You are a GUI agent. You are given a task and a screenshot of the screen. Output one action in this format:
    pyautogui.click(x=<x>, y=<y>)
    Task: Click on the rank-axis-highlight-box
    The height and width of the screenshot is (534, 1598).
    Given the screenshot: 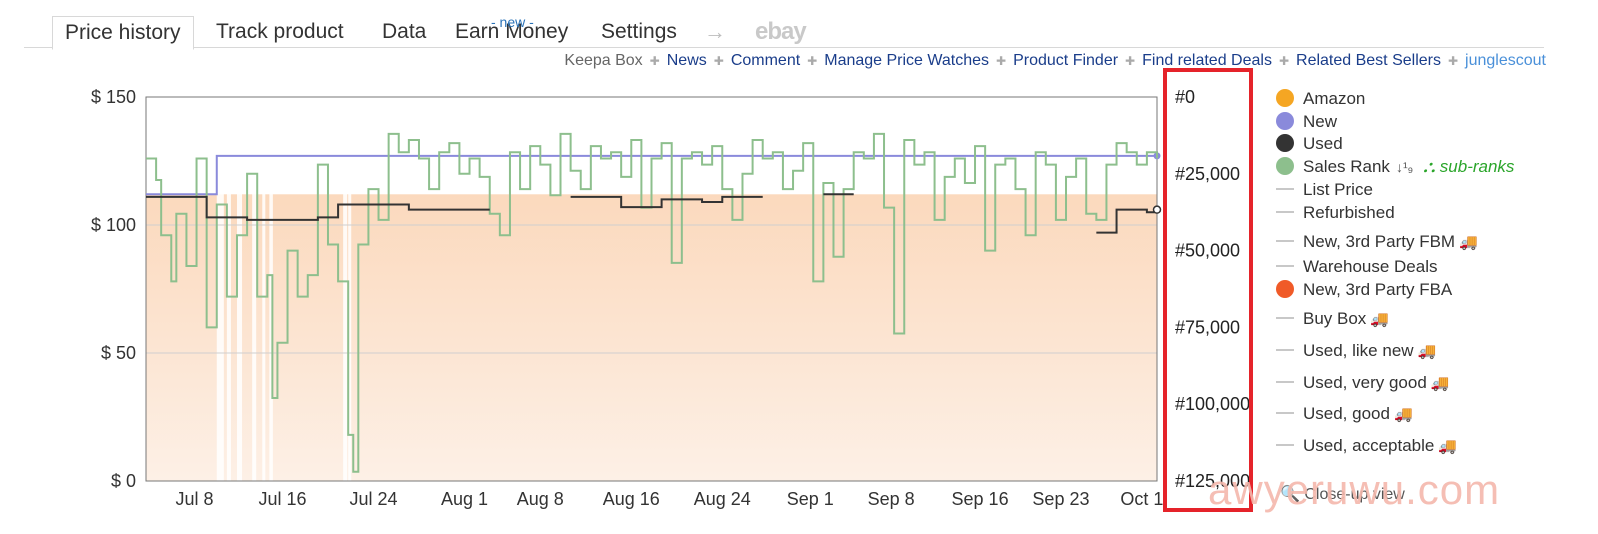 What is the action you would take?
    pyautogui.click(x=1208, y=290)
    